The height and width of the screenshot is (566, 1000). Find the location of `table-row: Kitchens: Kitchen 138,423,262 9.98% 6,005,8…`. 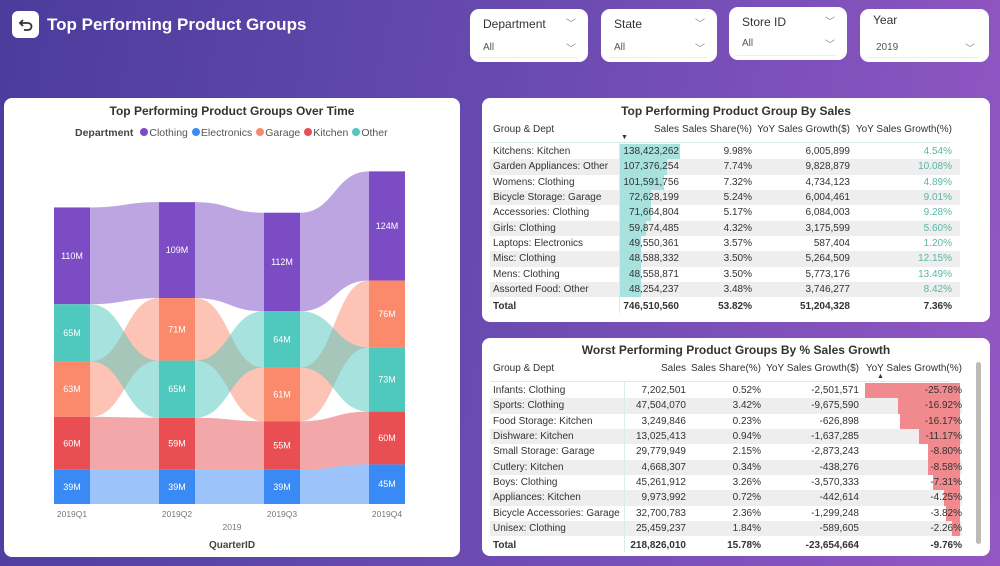

table-row: Kitchens: Kitchen 138,423,262 9.98% 6,005,8… is located at coordinates (725, 152).